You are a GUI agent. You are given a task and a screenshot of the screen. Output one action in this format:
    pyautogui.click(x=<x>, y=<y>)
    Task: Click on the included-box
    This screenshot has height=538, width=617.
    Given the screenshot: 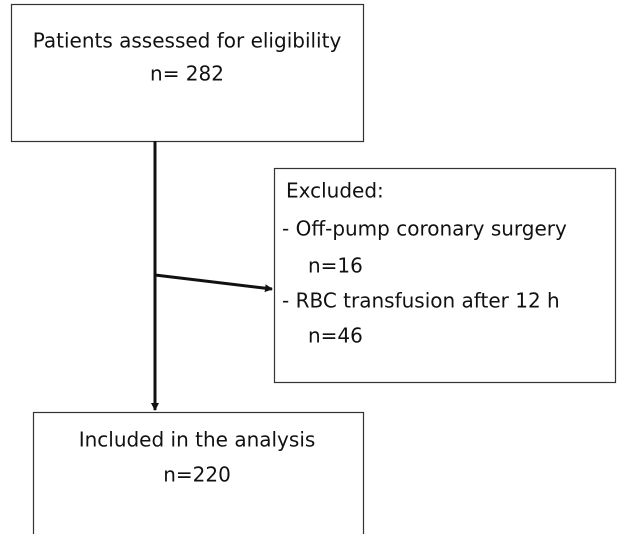 What is the action you would take?
    pyautogui.click(x=198, y=474)
    